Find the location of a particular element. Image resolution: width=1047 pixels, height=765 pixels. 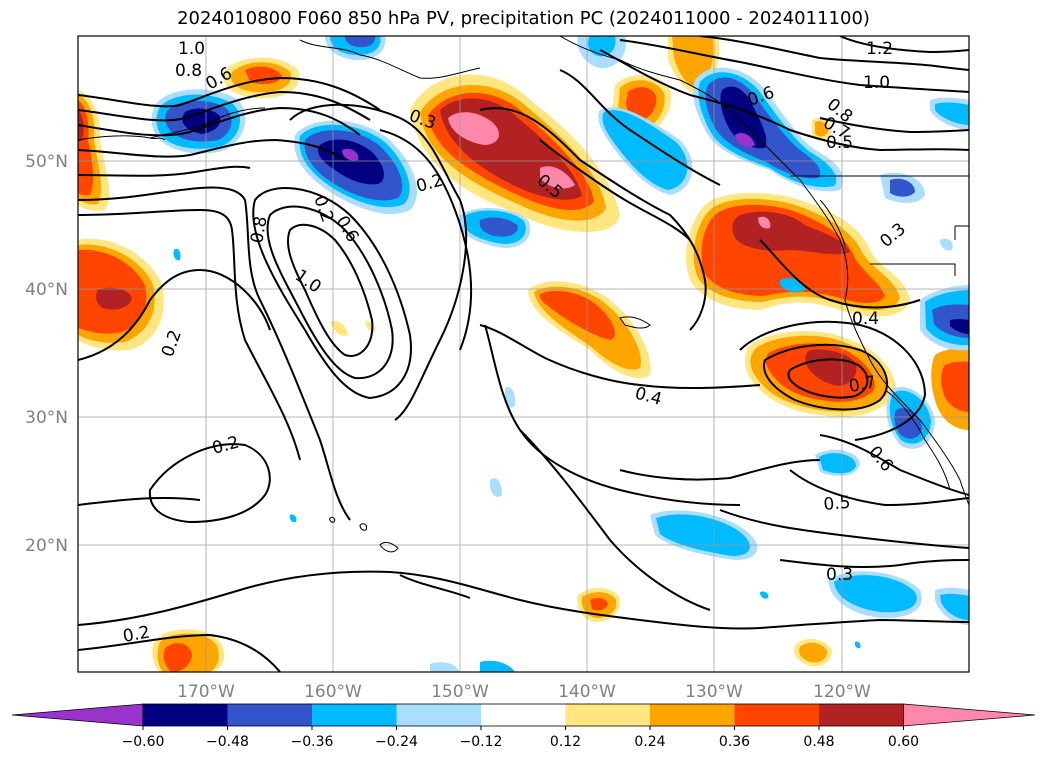

lat-label-40n: 40°N is located at coordinates (46, 290).